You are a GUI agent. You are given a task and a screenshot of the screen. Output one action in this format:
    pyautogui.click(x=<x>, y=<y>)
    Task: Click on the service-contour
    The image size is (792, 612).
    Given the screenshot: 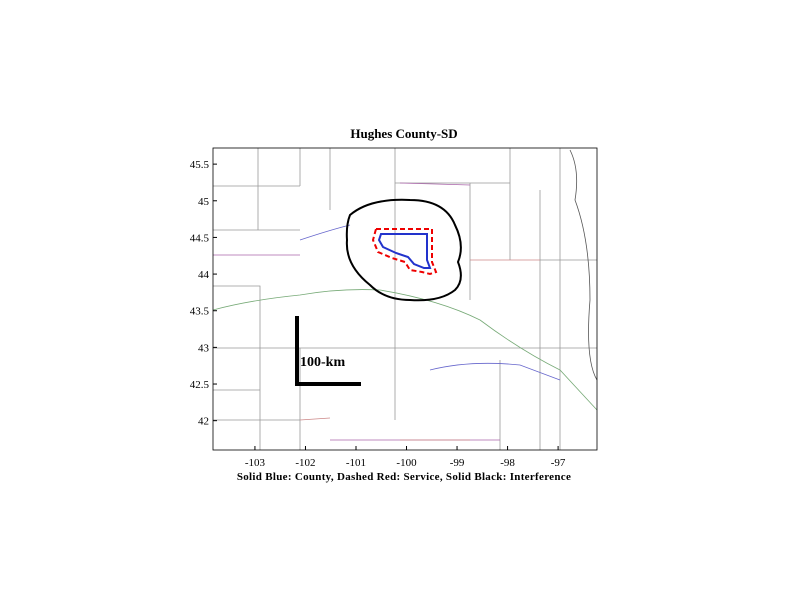 What is the action you would take?
    pyautogui.click(x=404, y=252)
    